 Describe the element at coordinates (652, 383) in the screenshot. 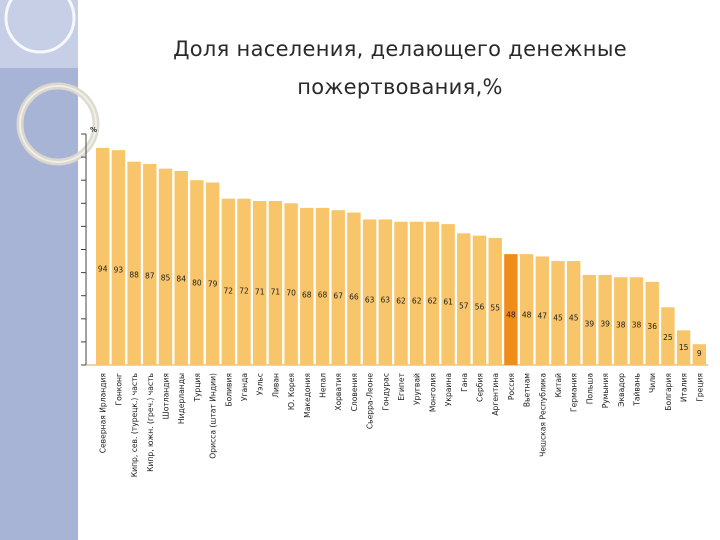

I see `category-label: Чили` at that location.